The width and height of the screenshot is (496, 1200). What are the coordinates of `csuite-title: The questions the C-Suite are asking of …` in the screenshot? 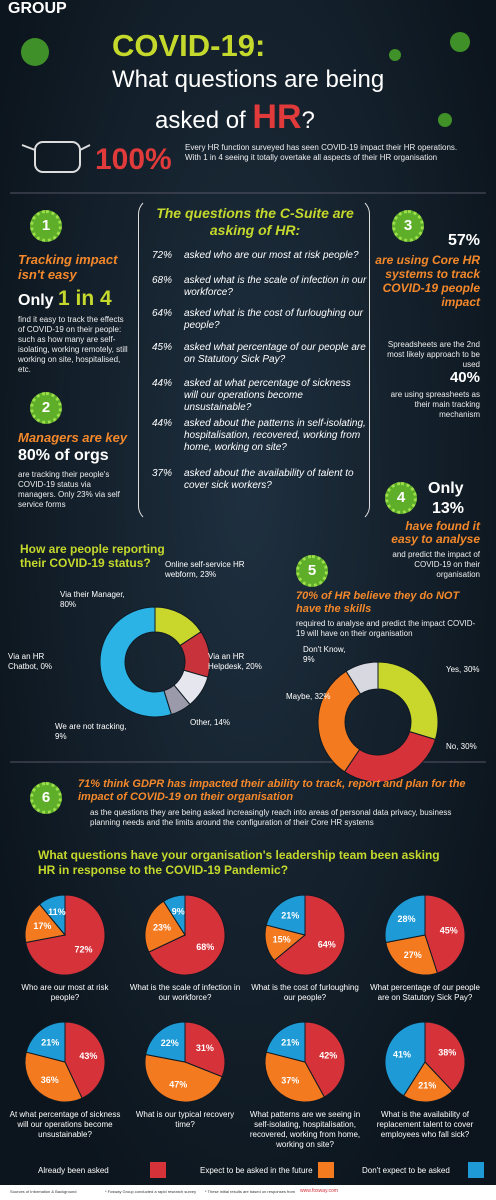 It's located at (255, 221).